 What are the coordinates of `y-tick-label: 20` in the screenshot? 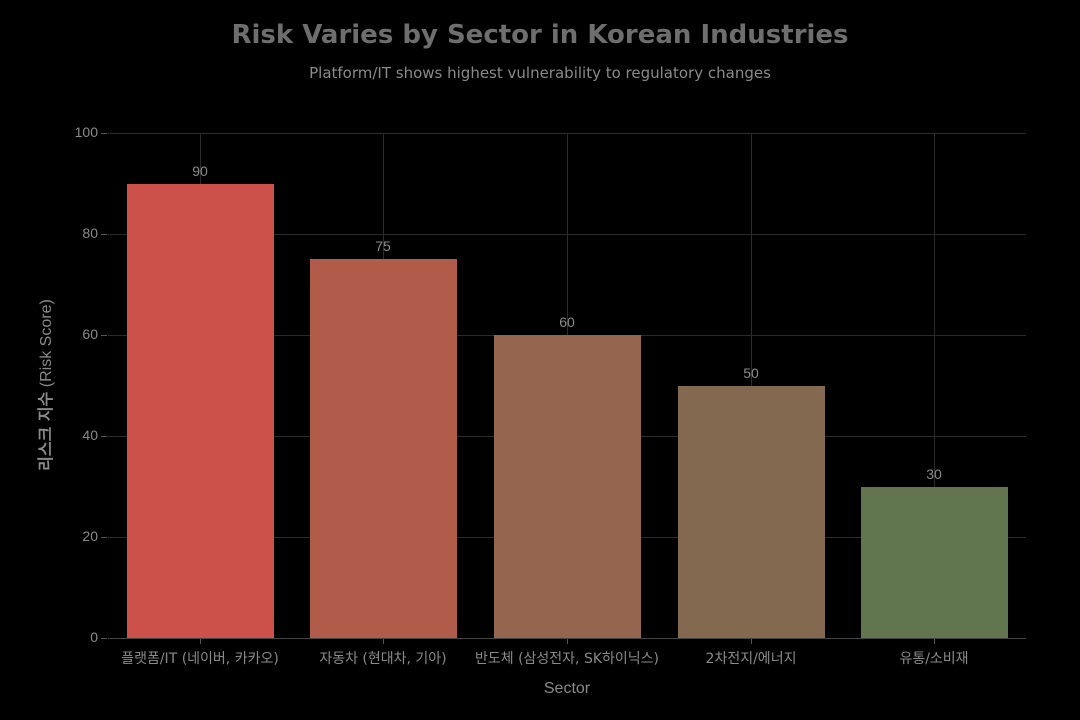 It's located at (90, 536).